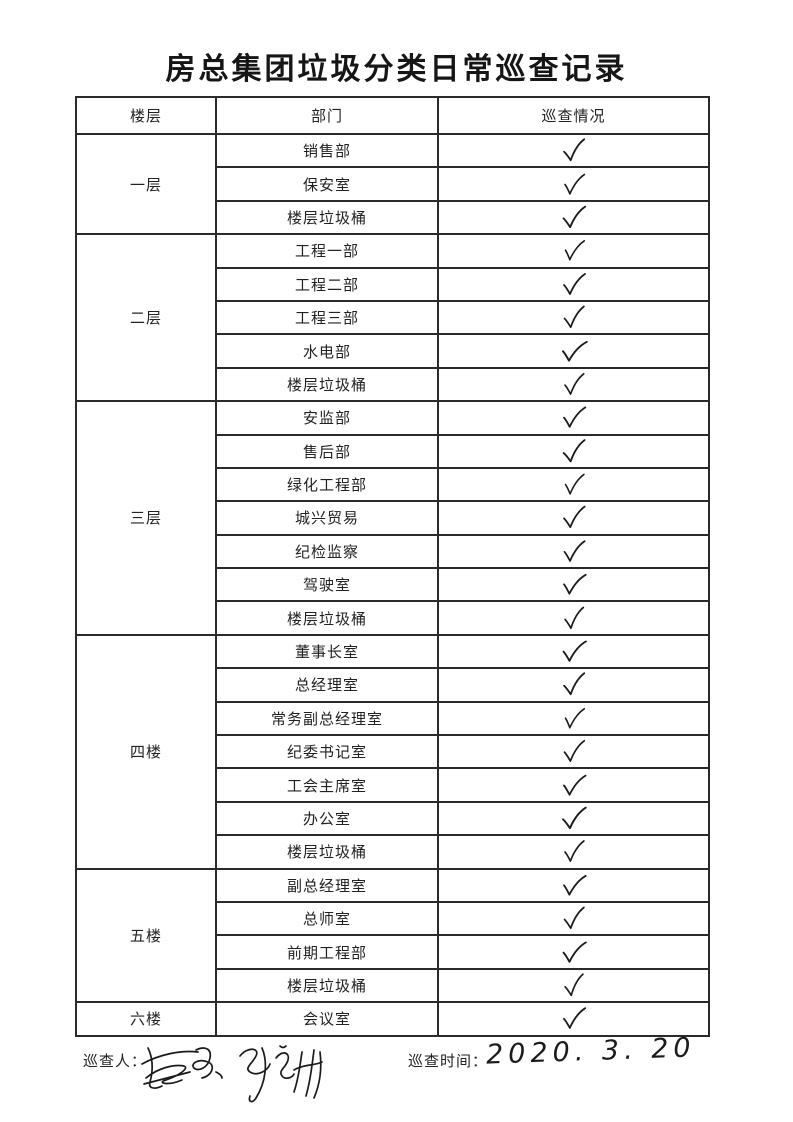  What do you see at coordinates (327, 284) in the screenshot?
I see `department-cell: 工程二部` at bounding box center [327, 284].